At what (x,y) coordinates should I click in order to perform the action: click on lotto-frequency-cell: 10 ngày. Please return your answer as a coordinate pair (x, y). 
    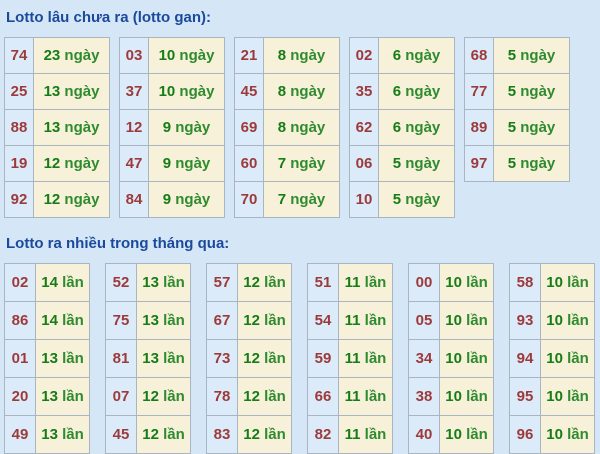
    Looking at the image, I should click on (186, 55).